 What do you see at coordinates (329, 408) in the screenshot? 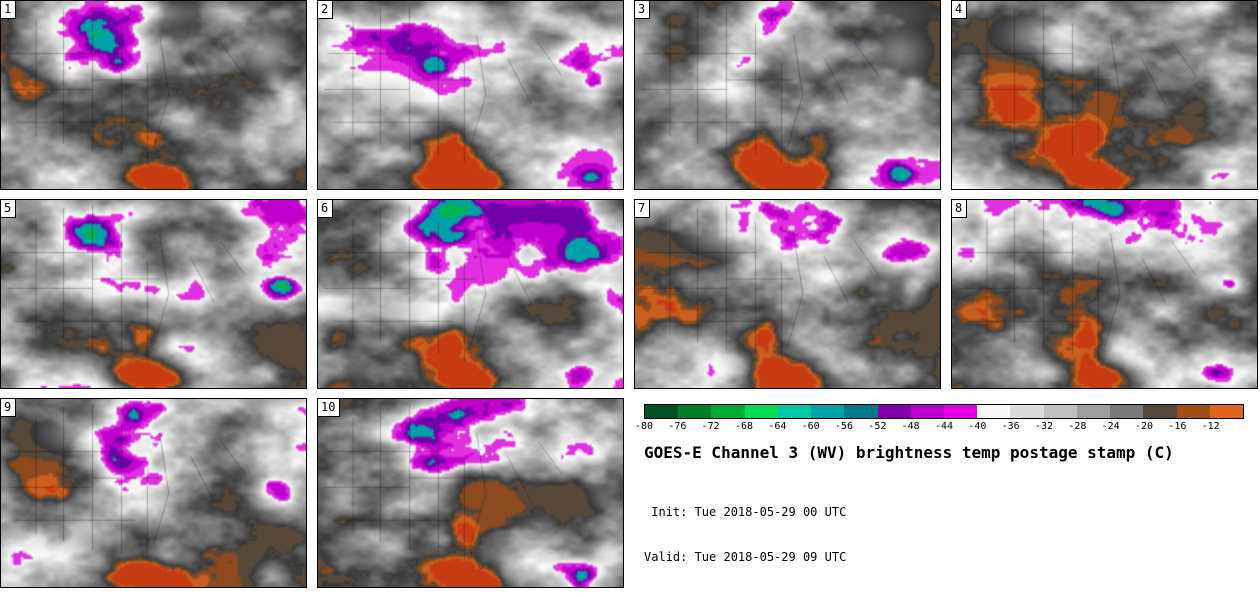
I see `member-number-badge: 10` at bounding box center [329, 408].